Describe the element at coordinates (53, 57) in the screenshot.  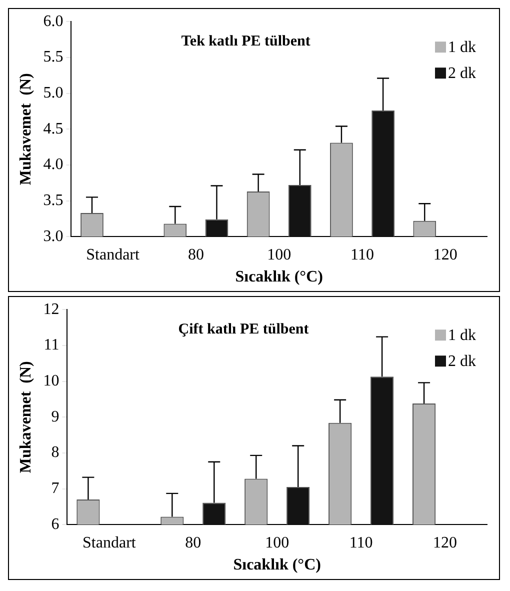
I see `y-tick-label: 5.5` at that location.